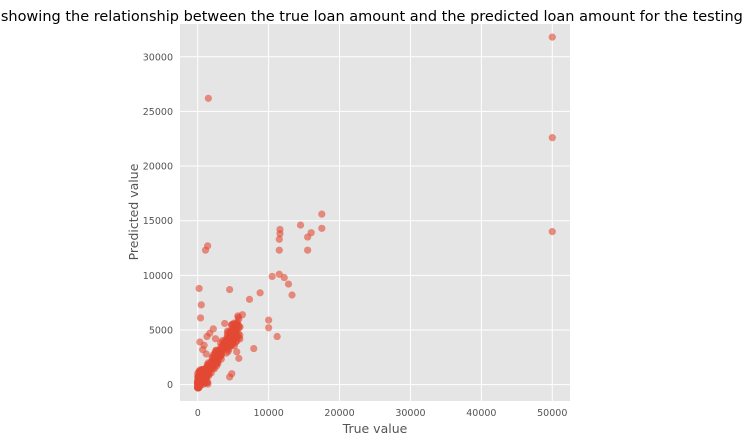 The width and height of the screenshot is (748, 445). I want to click on y-tick-label: 5000, so click(161, 330).